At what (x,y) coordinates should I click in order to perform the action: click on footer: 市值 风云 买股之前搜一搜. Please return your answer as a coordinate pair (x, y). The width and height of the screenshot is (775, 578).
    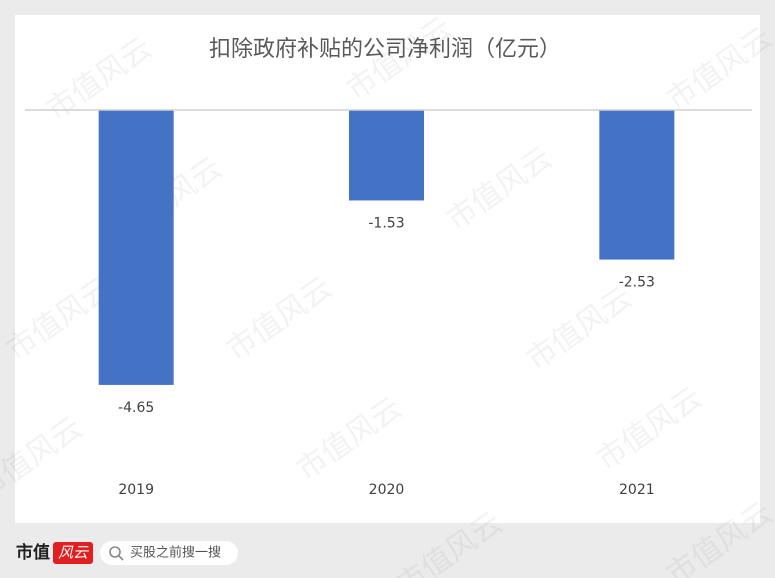
    Looking at the image, I should click on (127, 553).